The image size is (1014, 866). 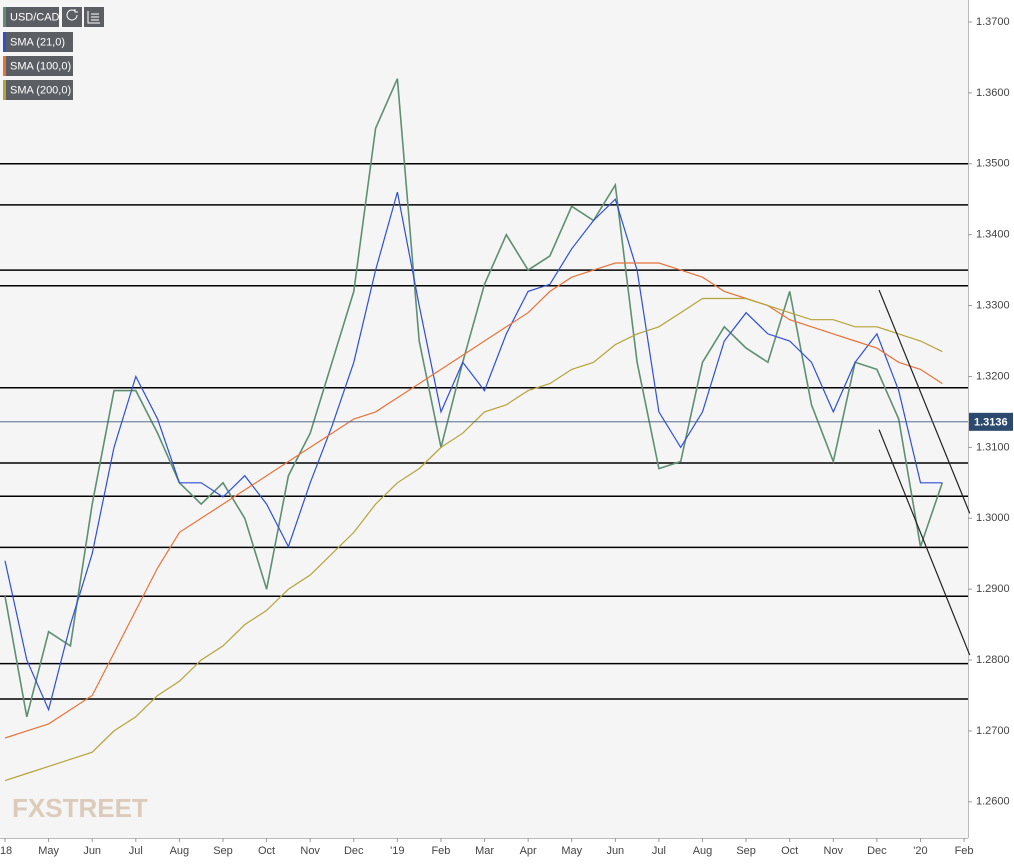 What do you see at coordinates (993, 93) in the screenshot?
I see `y-tick-label: 1.3600` at bounding box center [993, 93].